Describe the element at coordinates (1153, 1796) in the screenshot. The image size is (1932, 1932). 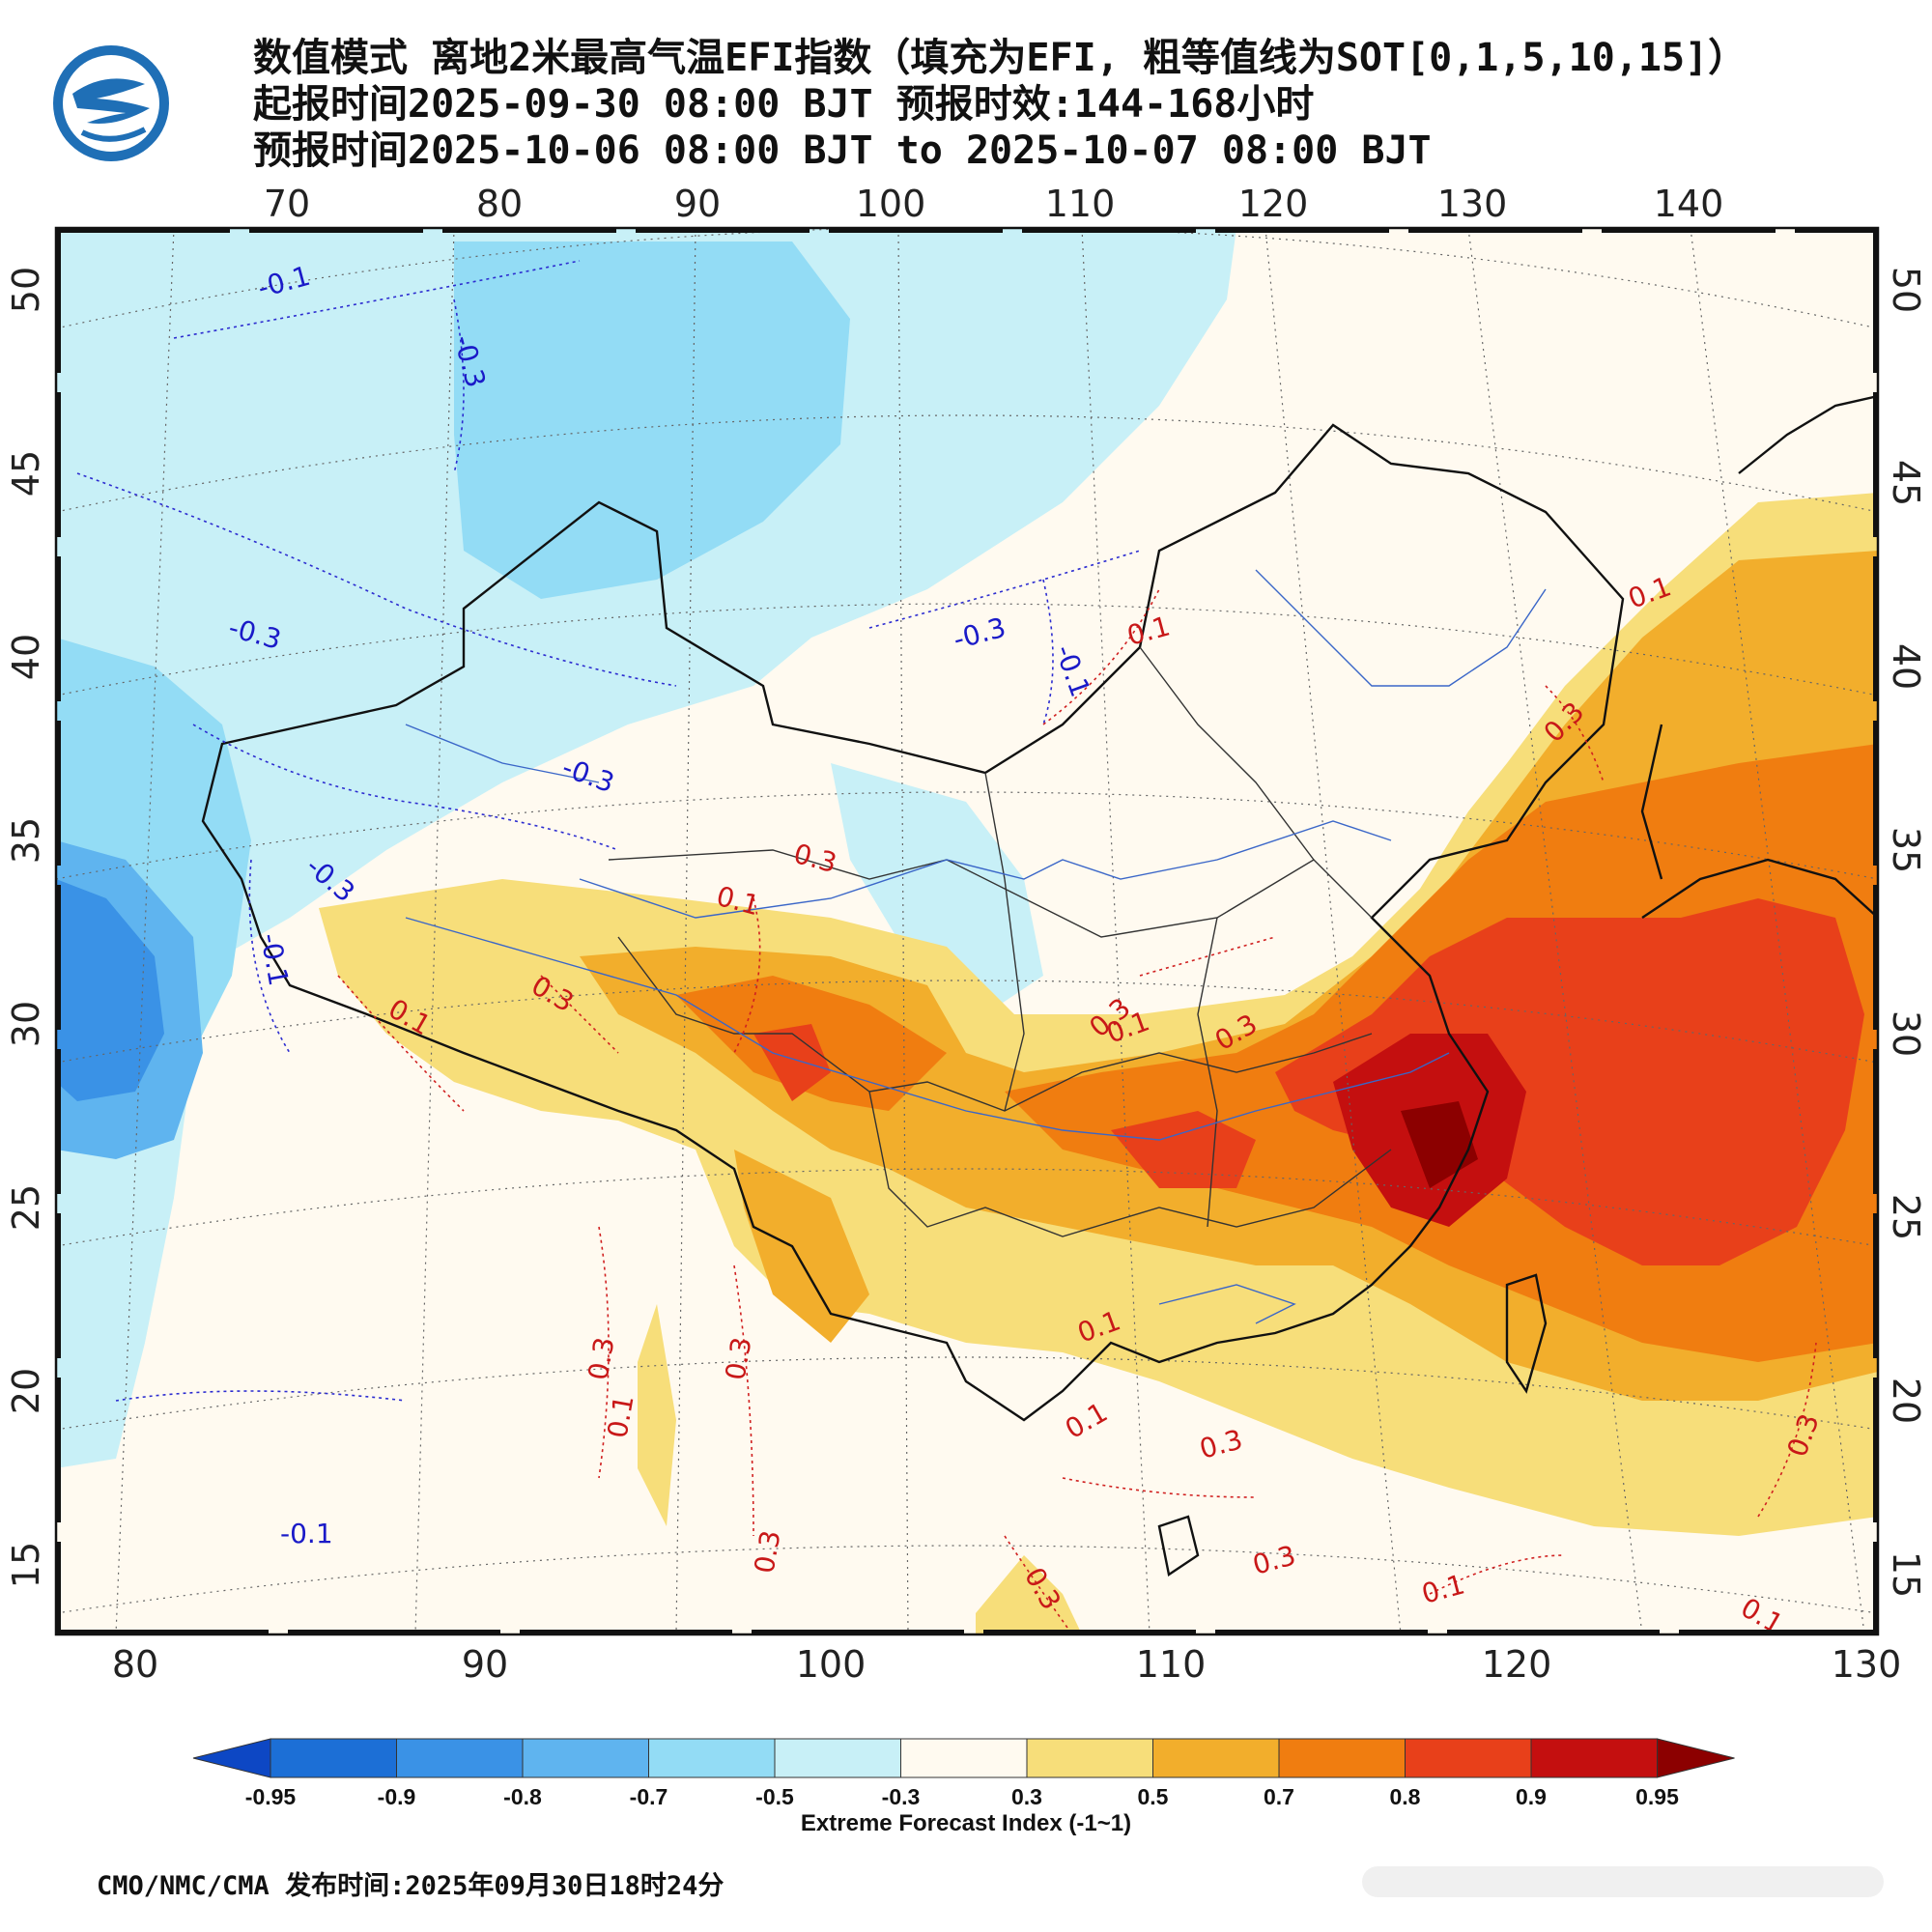
I see `colorbar-tick-label: 0.5` at that location.